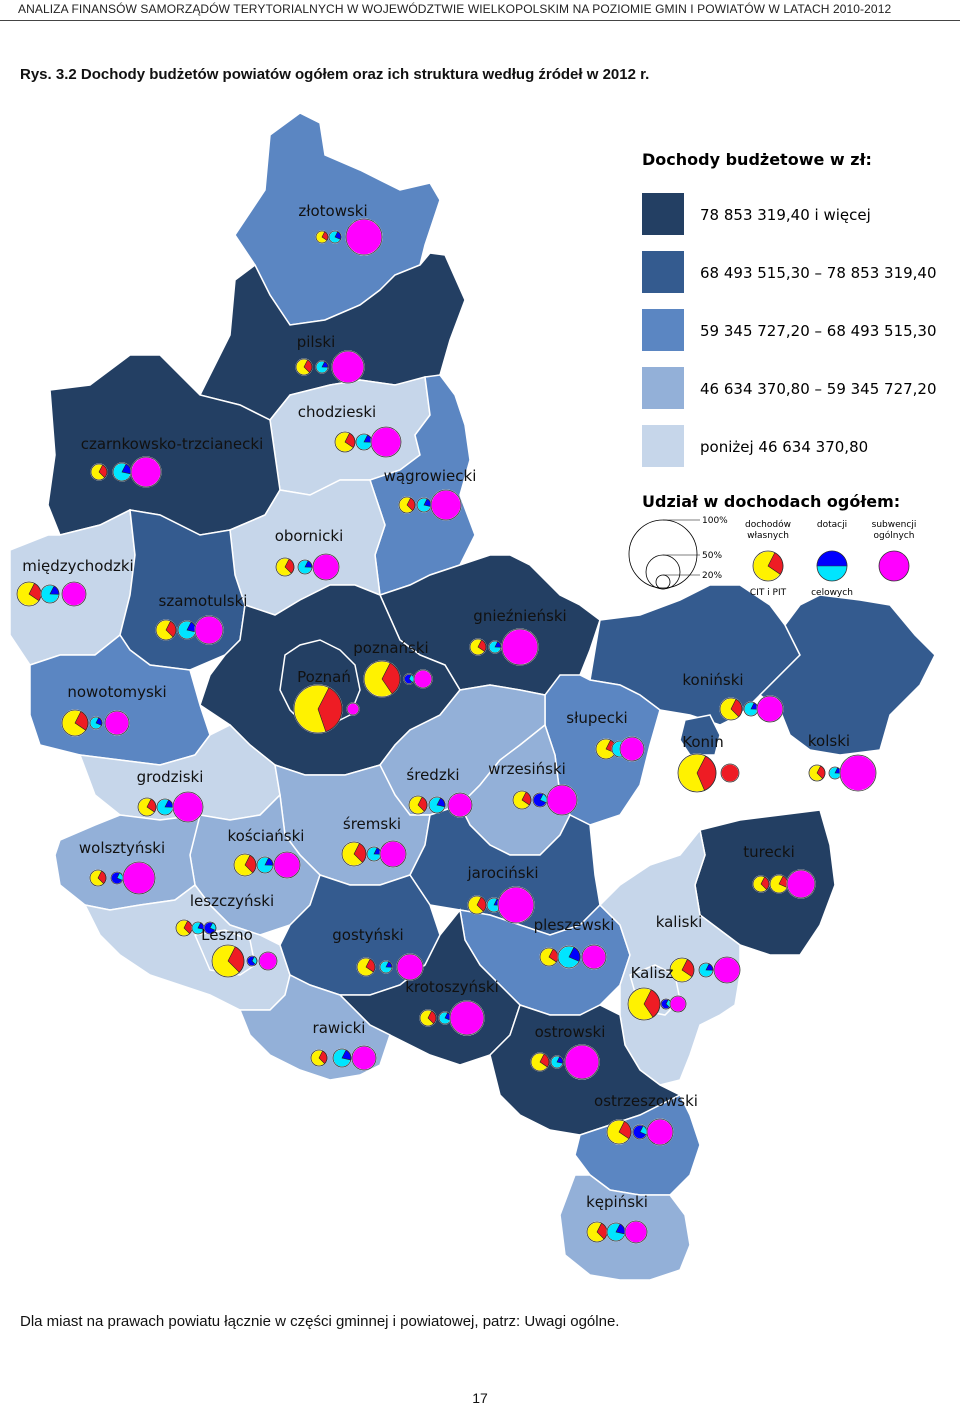 This screenshot has height=1411, width=960. What do you see at coordinates (731, 709) in the screenshot?
I see `pie-koninski-1-outline` at bounding box center [731, 709].